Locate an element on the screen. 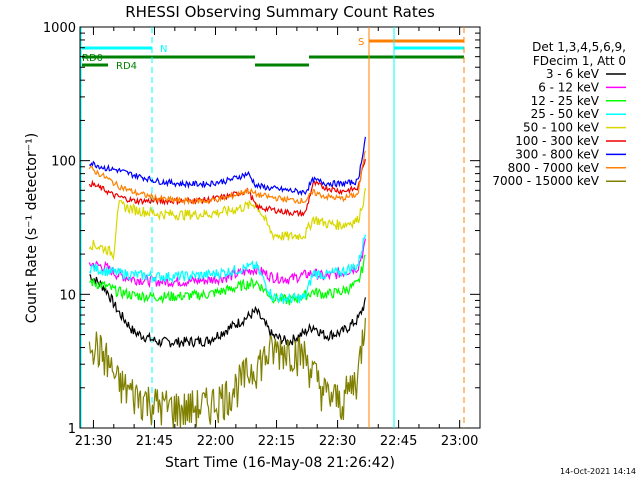 Image resolution: width=640 pixels, height=480 pixels. legend-item-label: 25 - 50 keV is located at coordinates (565, 114).